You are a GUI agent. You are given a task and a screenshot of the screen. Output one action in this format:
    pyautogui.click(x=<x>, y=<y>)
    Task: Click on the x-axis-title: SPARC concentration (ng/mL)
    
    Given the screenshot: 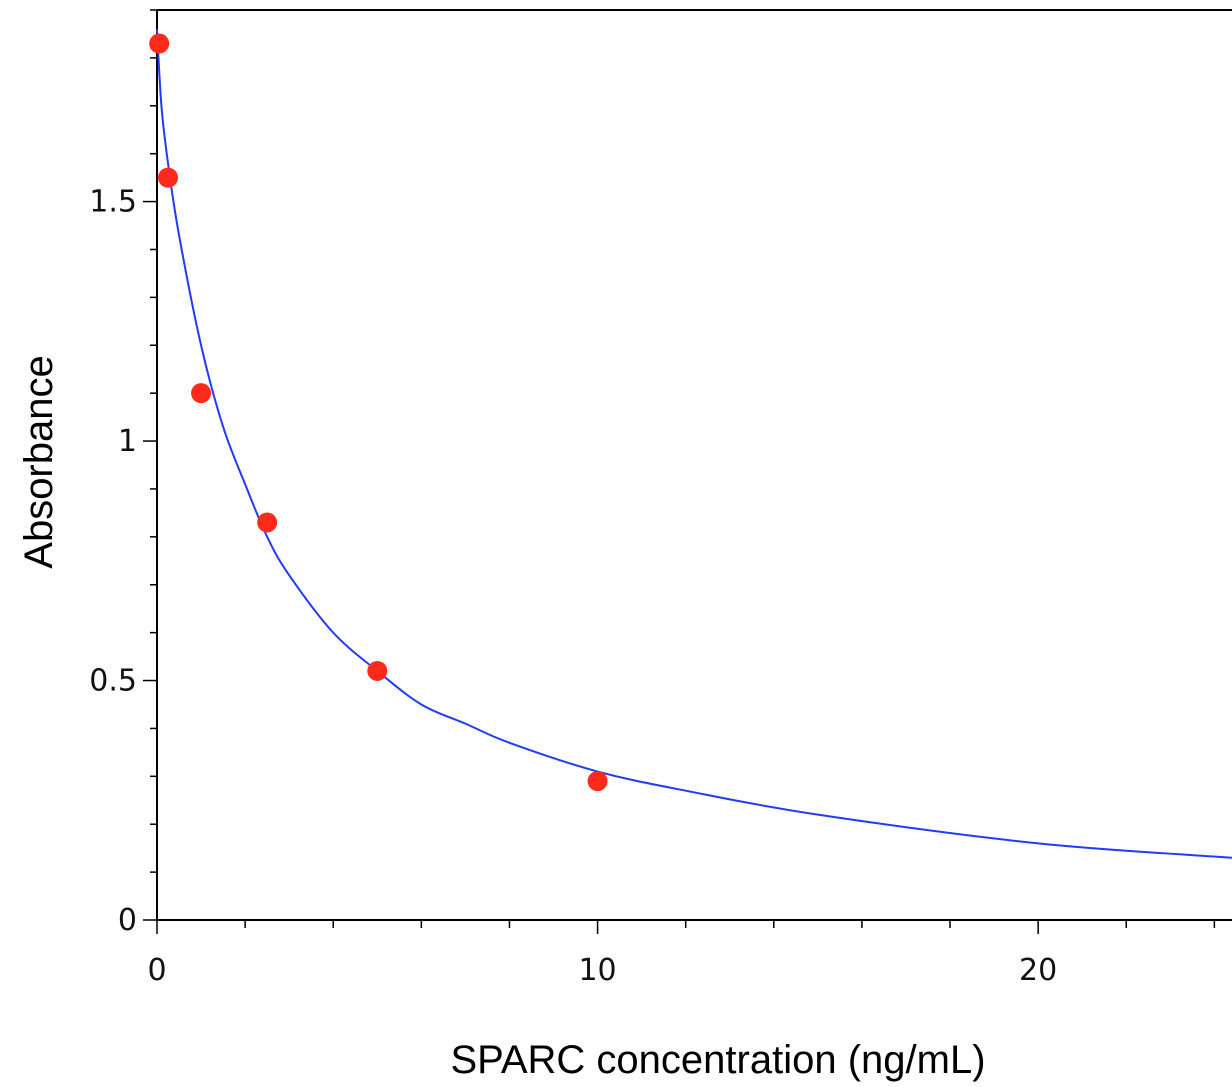 What is the action you would take?
    pyautogui.click(x=717, y=1060)
    